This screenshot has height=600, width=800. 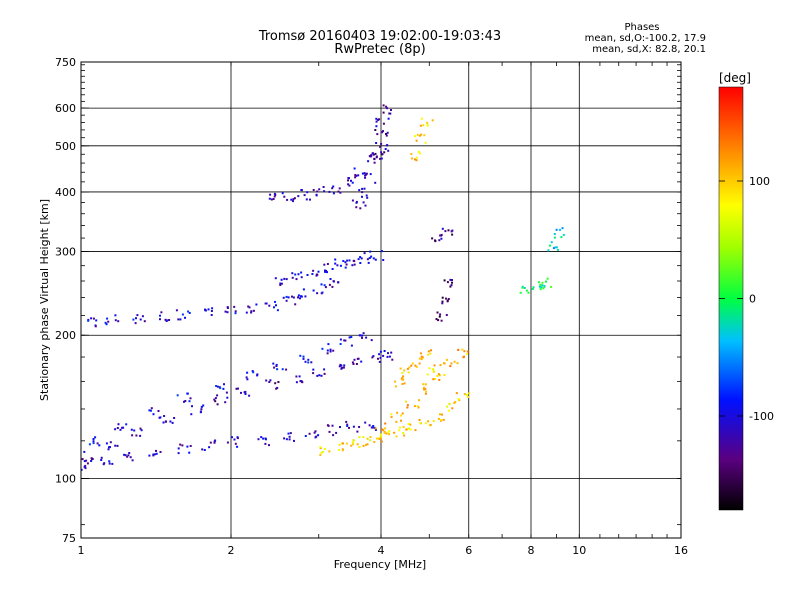 What do you see at coordinates (379, 36) in the screenshot?
I see `chart-title: Tromsø 20160403 19:02:00-19:03:43` at bounding box center [379, 36].